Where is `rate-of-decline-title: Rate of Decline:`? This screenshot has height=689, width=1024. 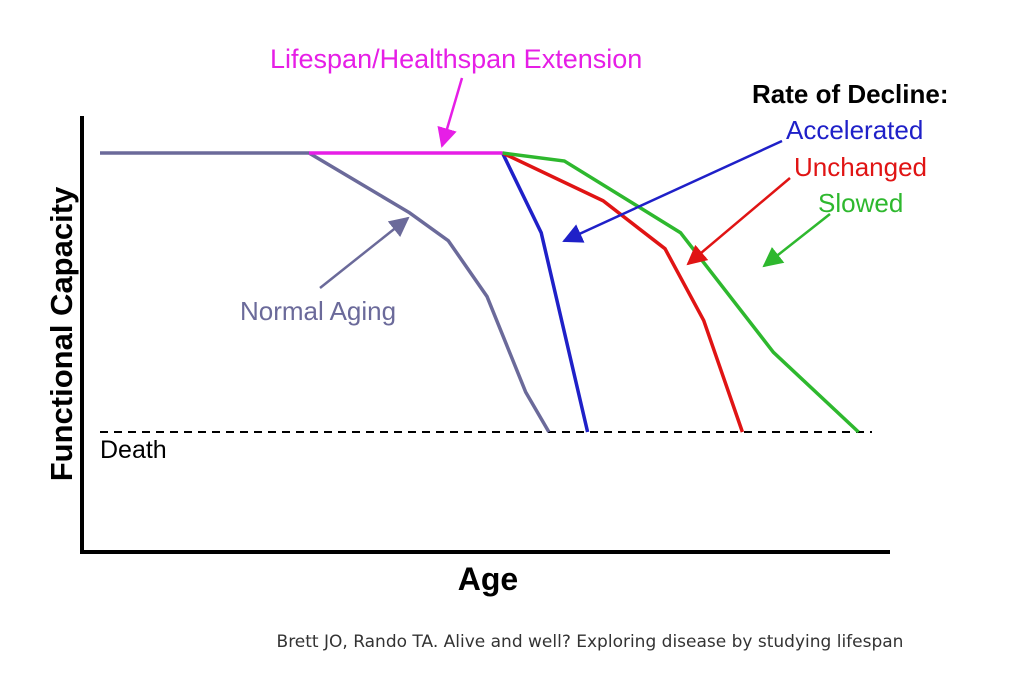 rate-of-decline-title: Rate of Decline: is located at coordinates (850, 94).